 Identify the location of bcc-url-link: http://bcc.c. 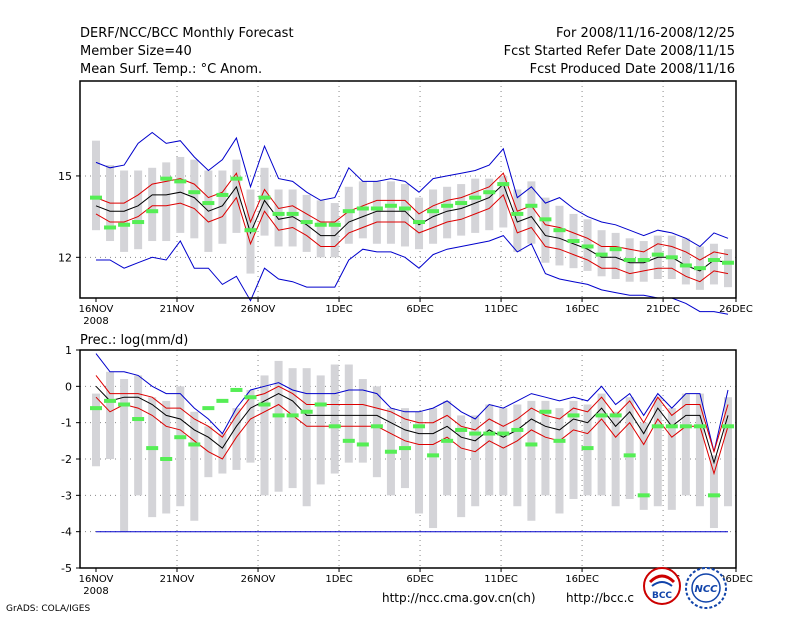
(600, 598).